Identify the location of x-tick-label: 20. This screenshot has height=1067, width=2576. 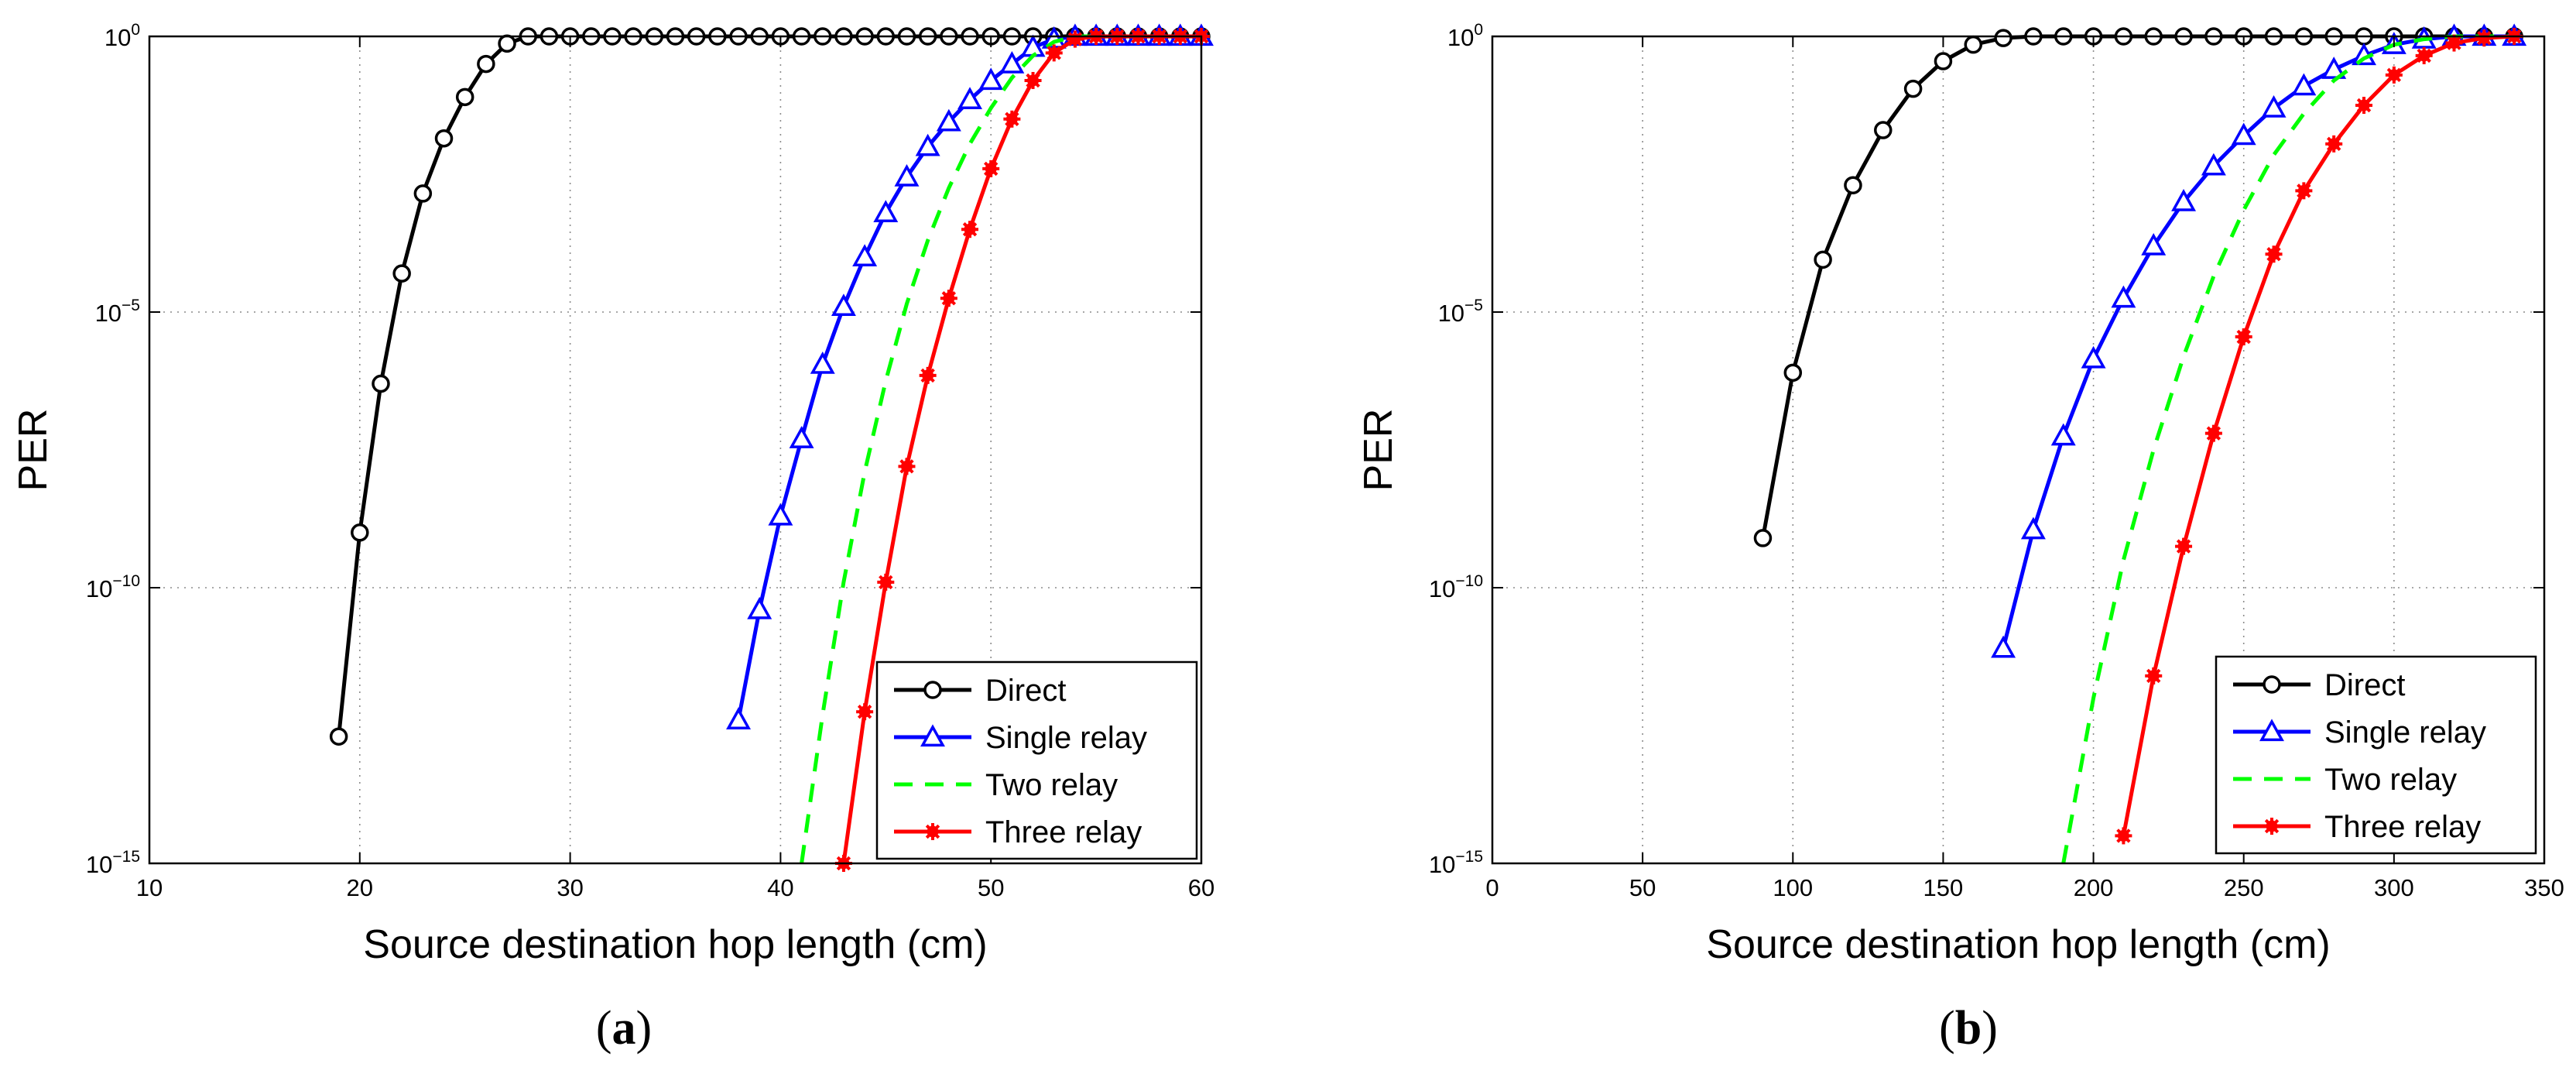
(360, 887).